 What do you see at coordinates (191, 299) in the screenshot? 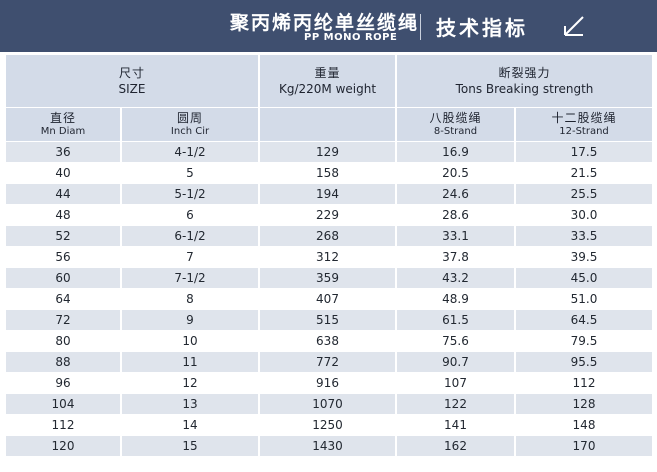
I see `cell-circumference: 8` at bounding box center [191, 299].